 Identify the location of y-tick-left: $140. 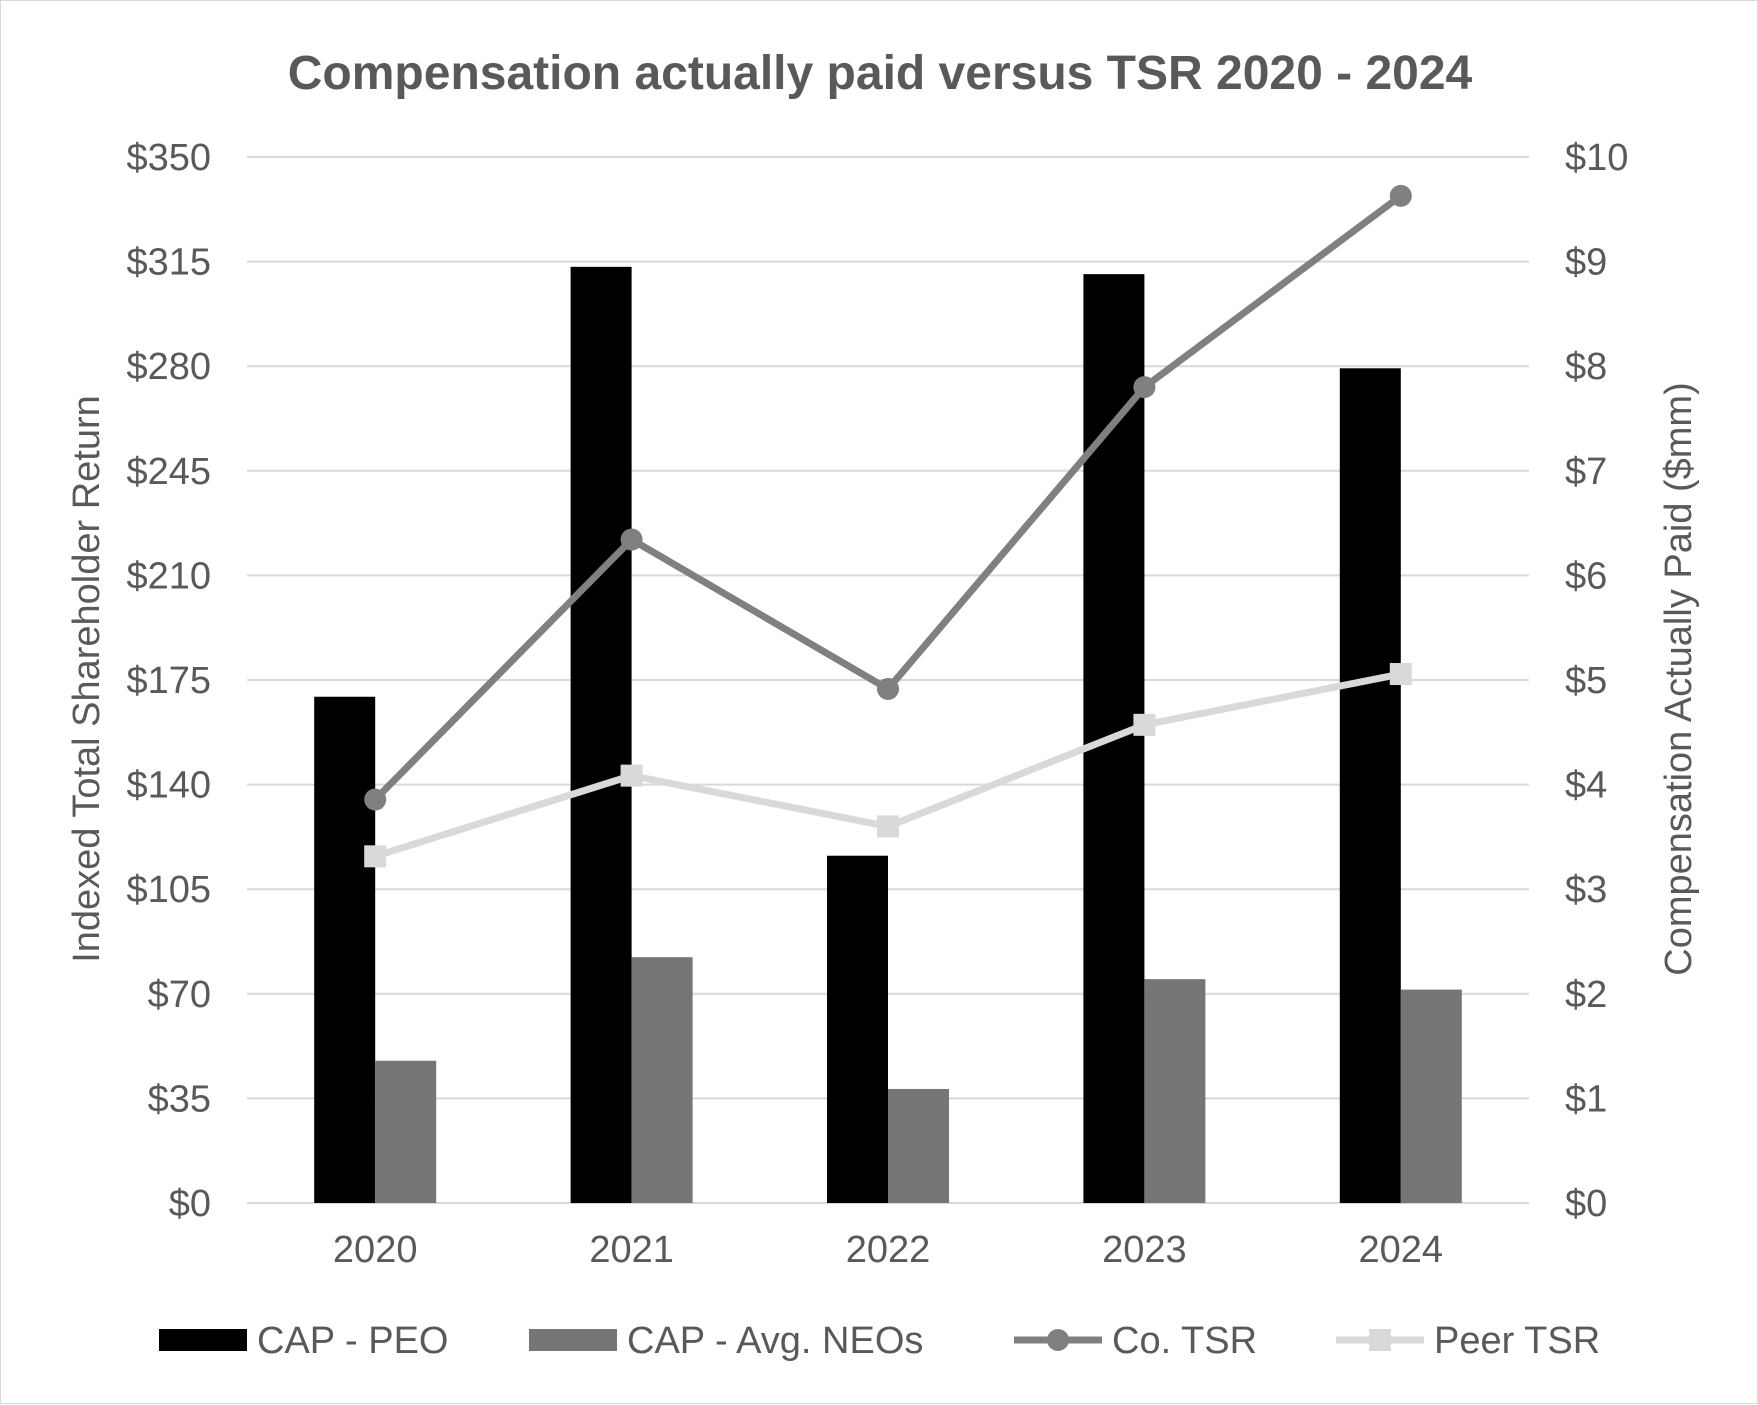
(168, 786).